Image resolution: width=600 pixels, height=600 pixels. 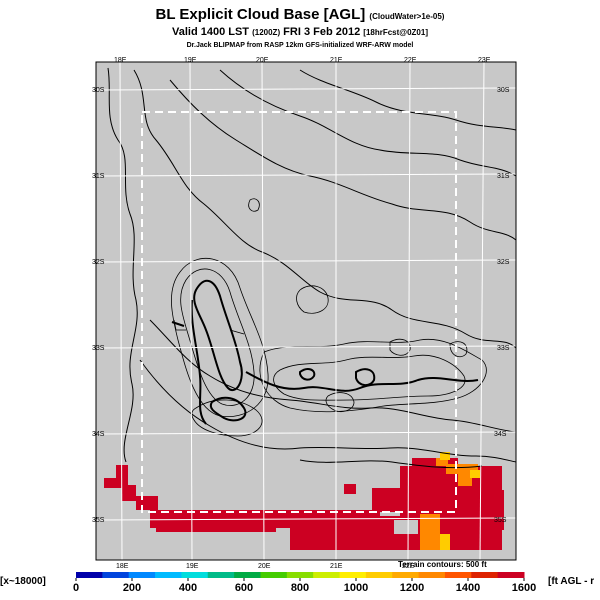 What do you see at coordinates (356, 588) in the screenshot?
I see `legend-tick-label: 1000` at bounding box center [356, 588].